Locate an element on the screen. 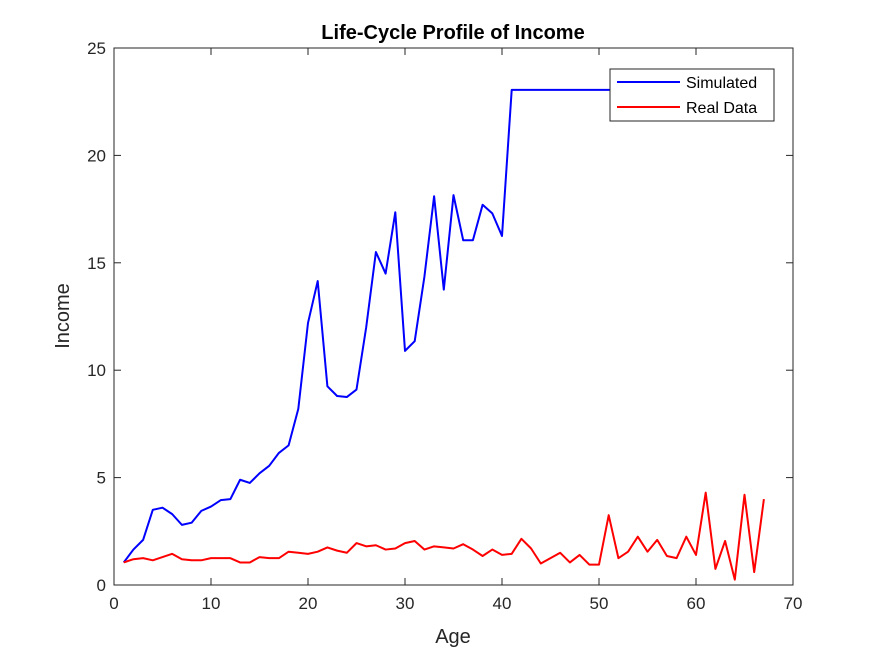 Image resolution: width=875 pixels, height=656 pixels. legend: Simulated Real Data is located at coordinates (692, 95).